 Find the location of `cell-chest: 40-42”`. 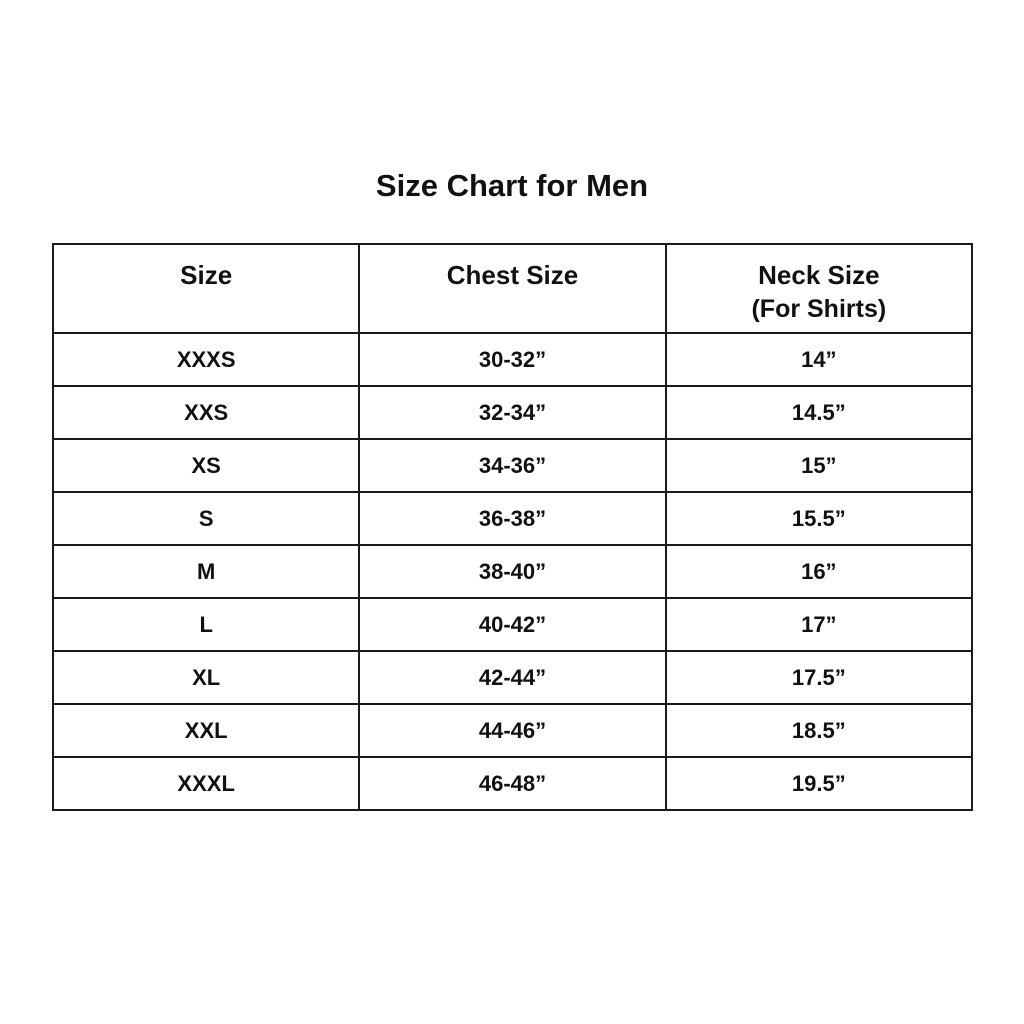

cell-chest: 40-42” is located at coordinates (512, 624).